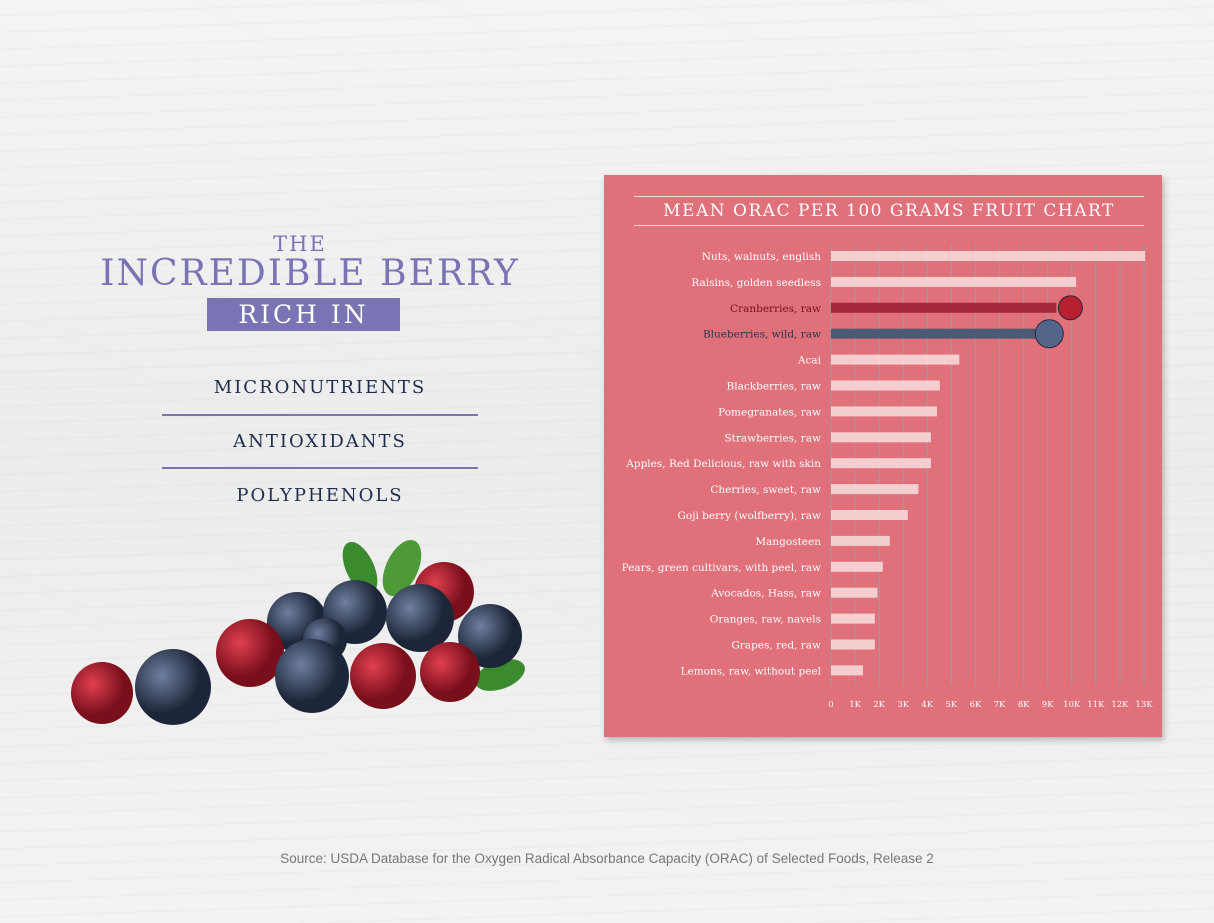  What do you see at coordinates (1049, 334) in the screenshot?
I see `blueberry-marker` at bounding box center [1049, 334].